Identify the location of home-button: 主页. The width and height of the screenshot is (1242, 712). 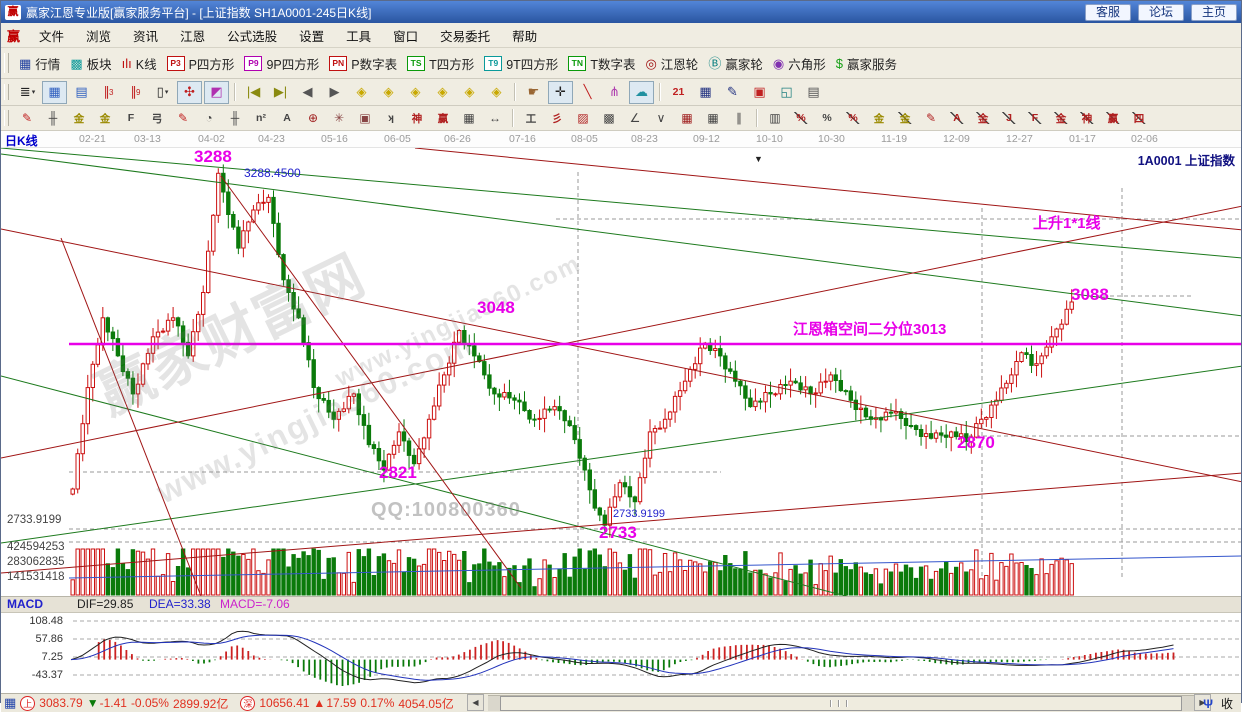
(1213, 12).